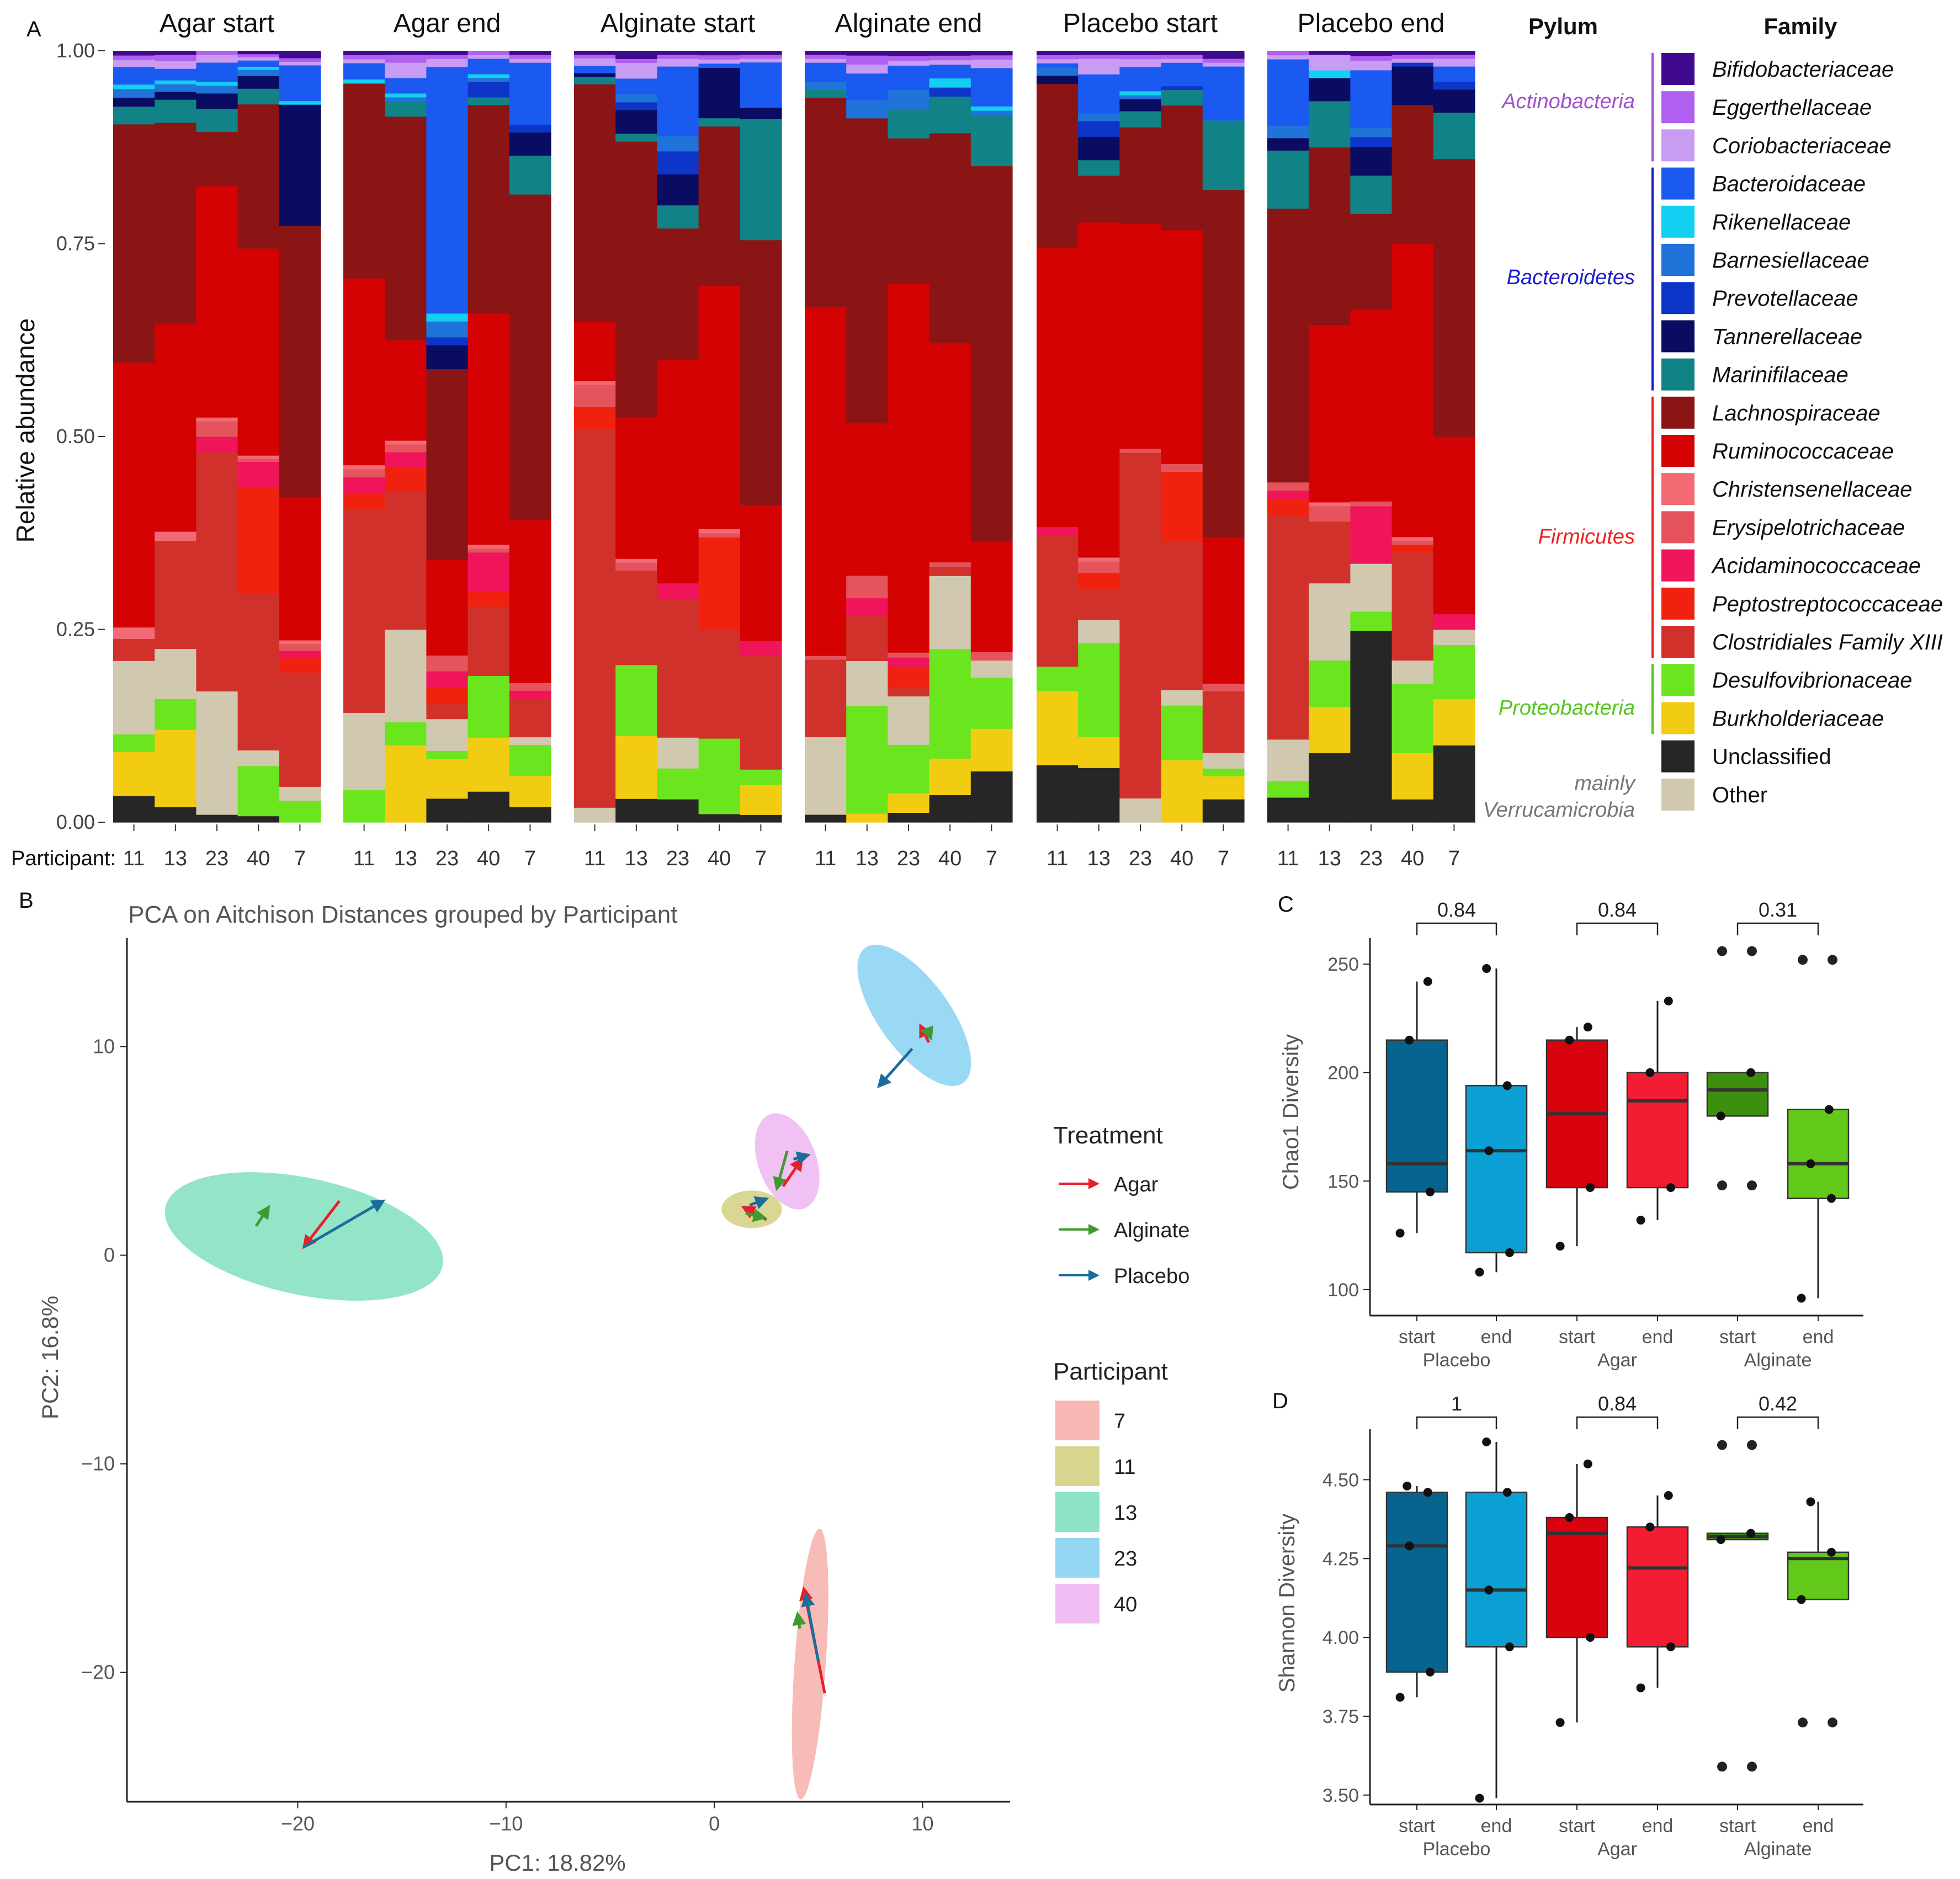  I want to click on box-outlier, so click(1752, 1186).